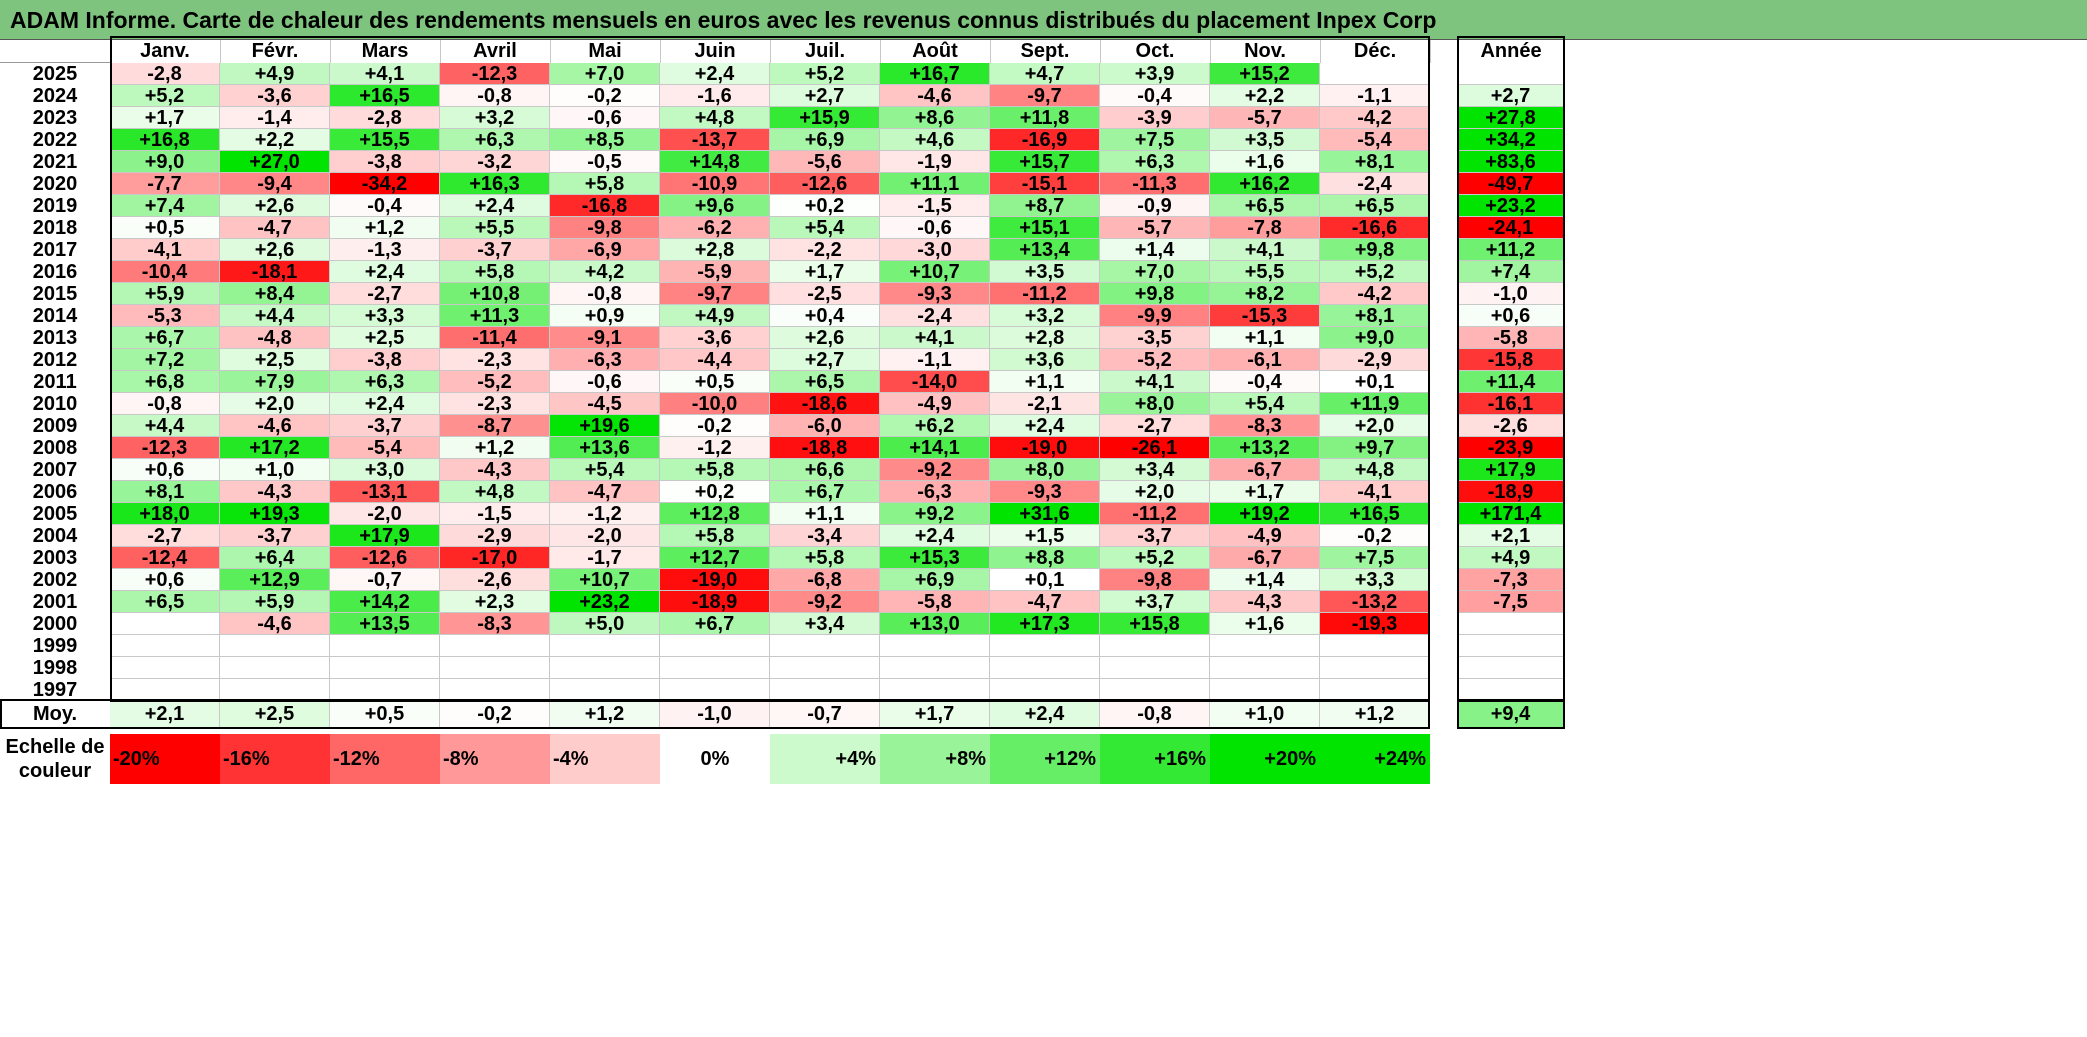  I want to click on heatmap-cell: -0,2, so click(605, 96).